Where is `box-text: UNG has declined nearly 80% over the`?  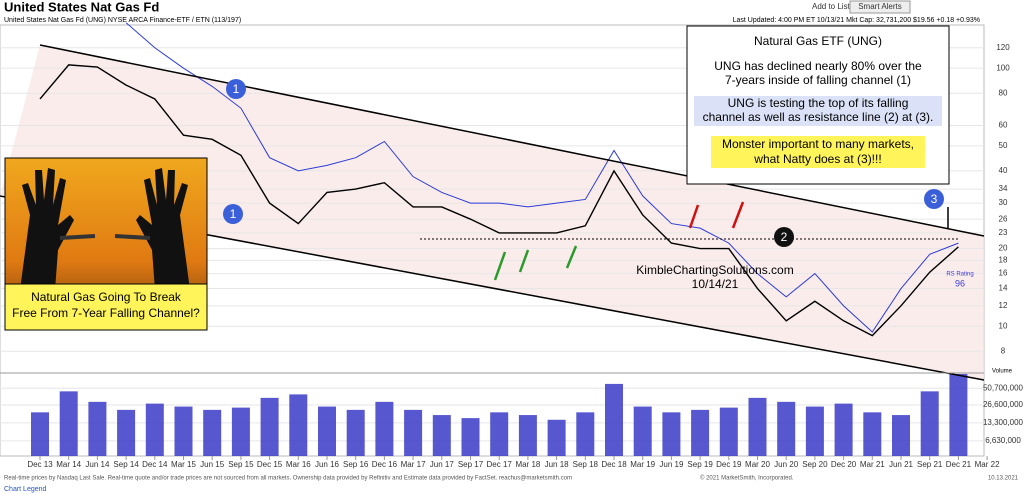
box-text: UNG has declined nearly 80% over the is located at coordinates (818, 66).